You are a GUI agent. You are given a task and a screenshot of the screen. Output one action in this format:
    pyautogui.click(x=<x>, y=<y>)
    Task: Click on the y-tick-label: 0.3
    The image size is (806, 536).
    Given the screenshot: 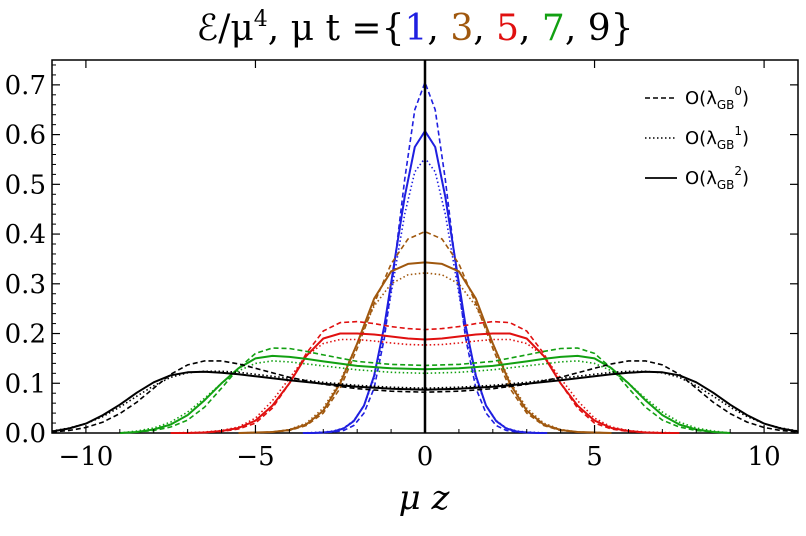 What is the action you would take?
    pyautogui.click(x=25, y=285)
    